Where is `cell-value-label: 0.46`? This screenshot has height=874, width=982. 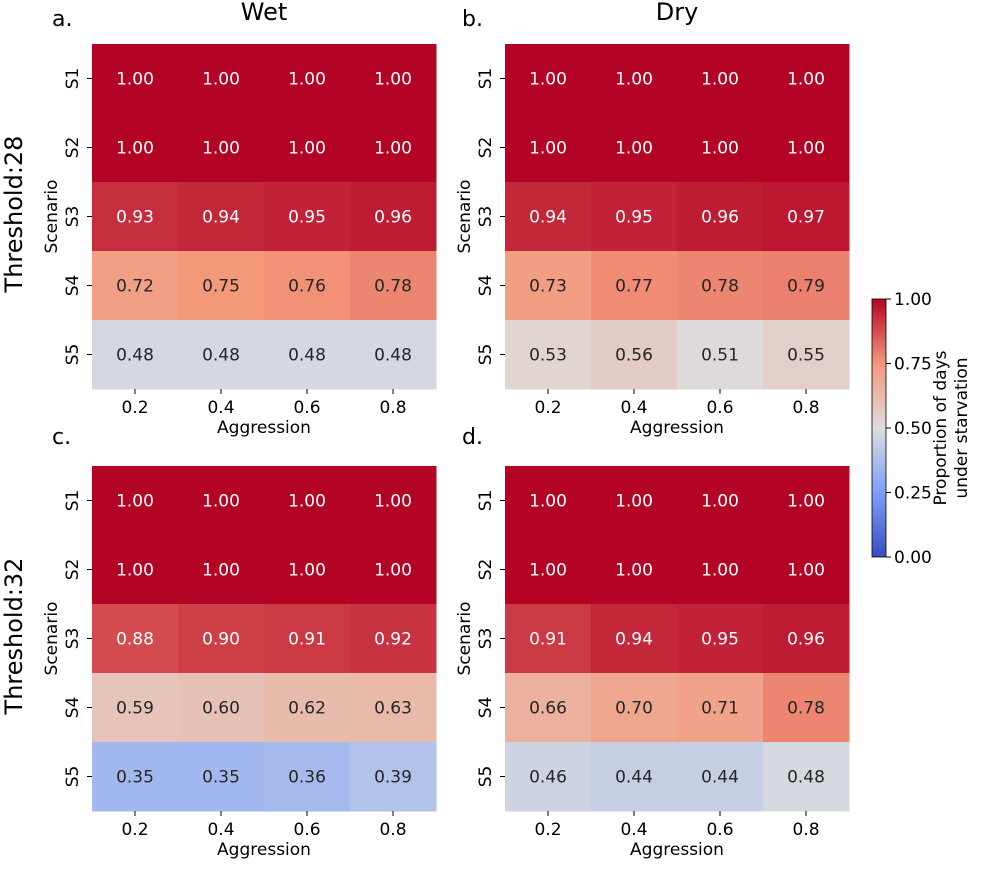
cell-value-label: 0.46 is located at coordinates (548, 778).